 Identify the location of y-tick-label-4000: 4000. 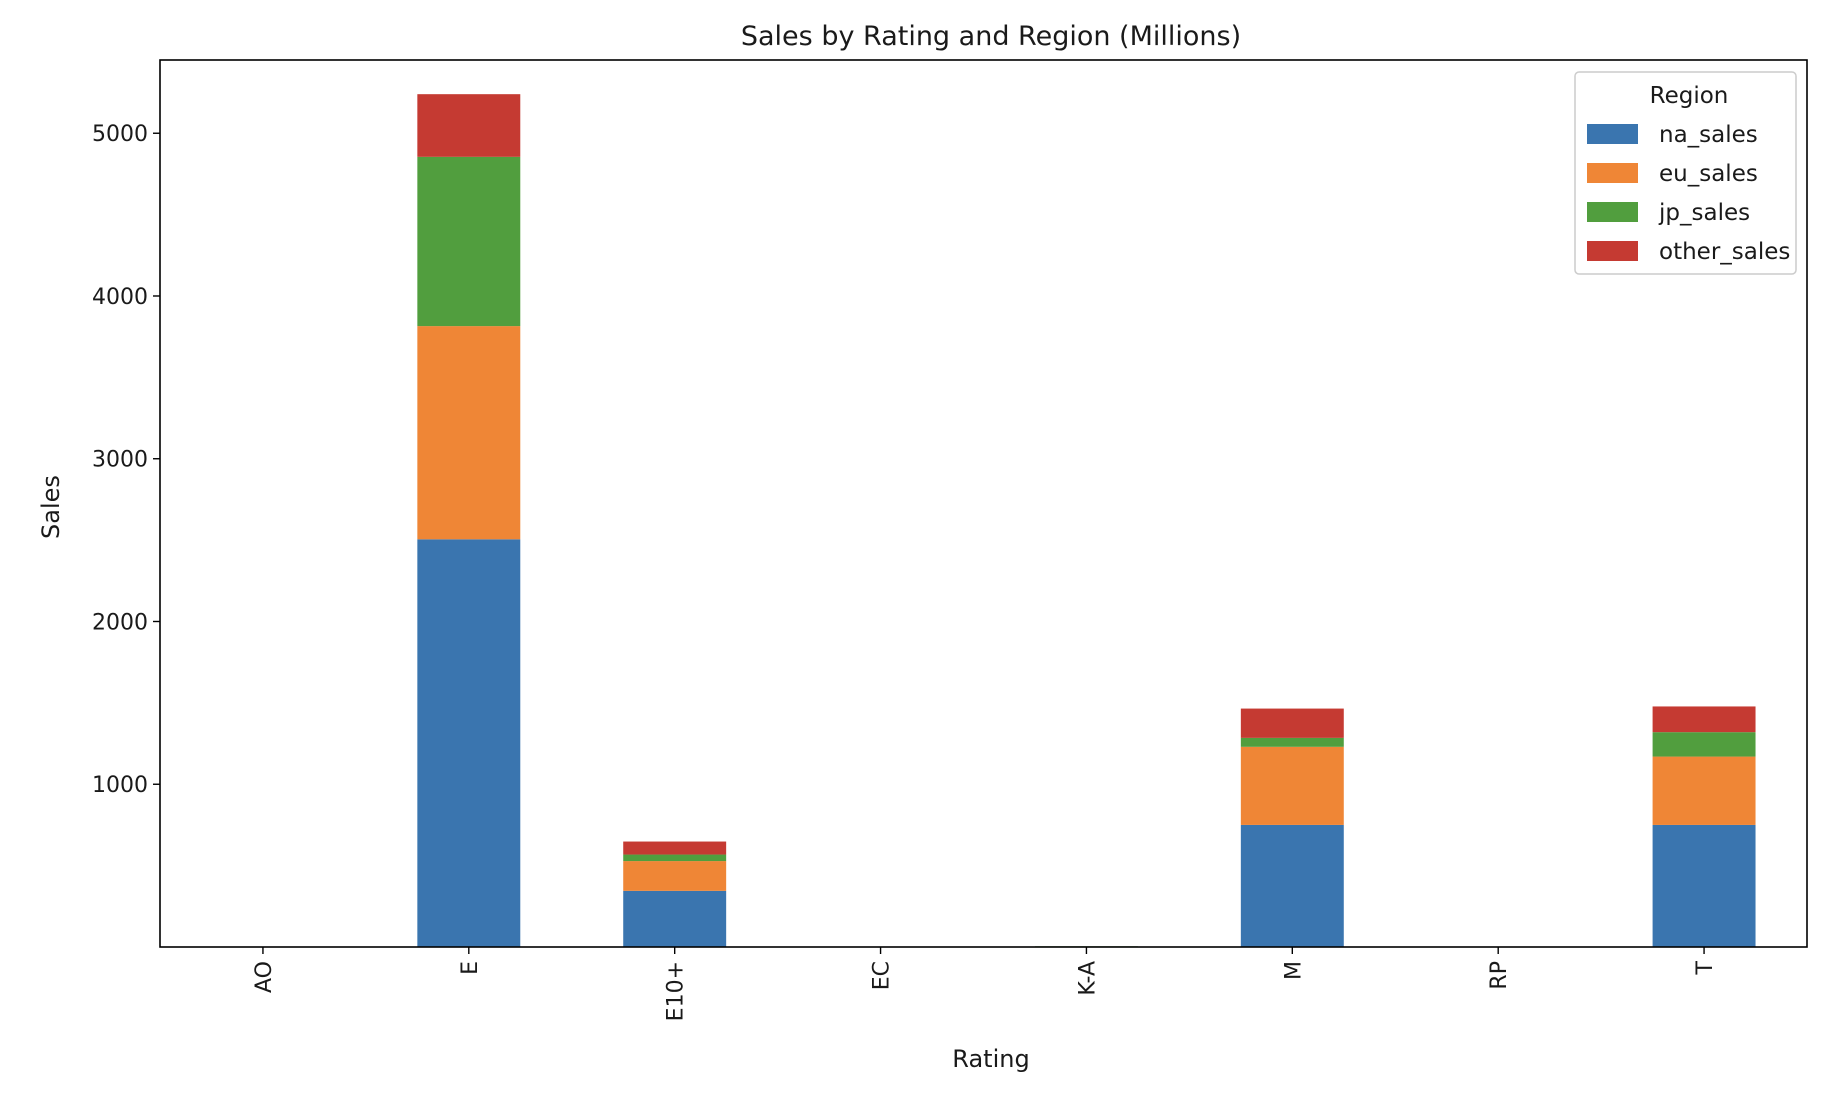
(120, 297).